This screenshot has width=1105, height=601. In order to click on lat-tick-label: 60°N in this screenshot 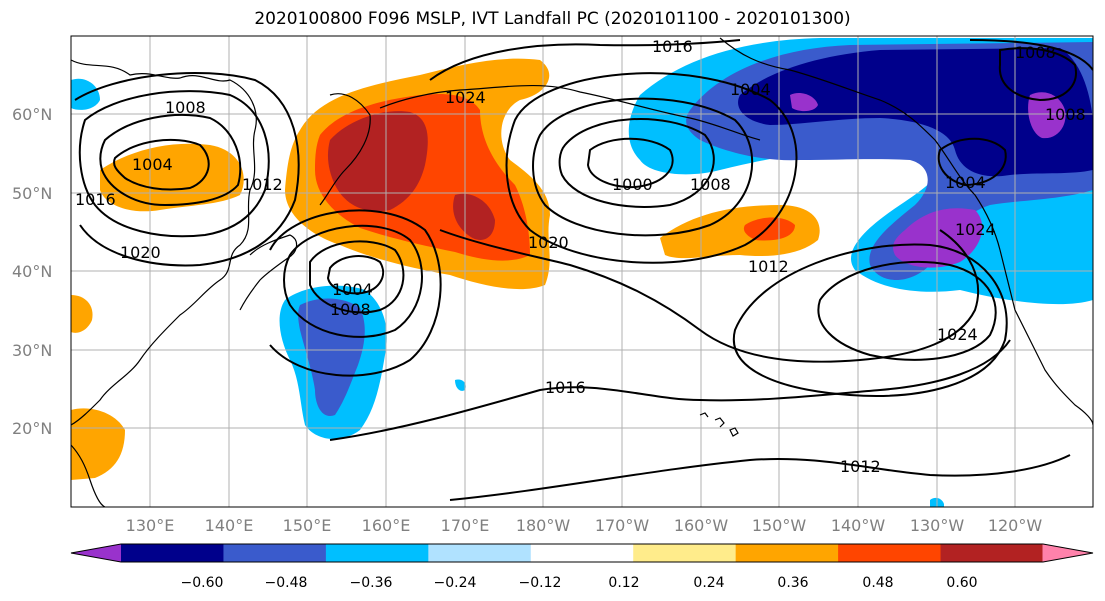, I will do `click(32, 114)`.